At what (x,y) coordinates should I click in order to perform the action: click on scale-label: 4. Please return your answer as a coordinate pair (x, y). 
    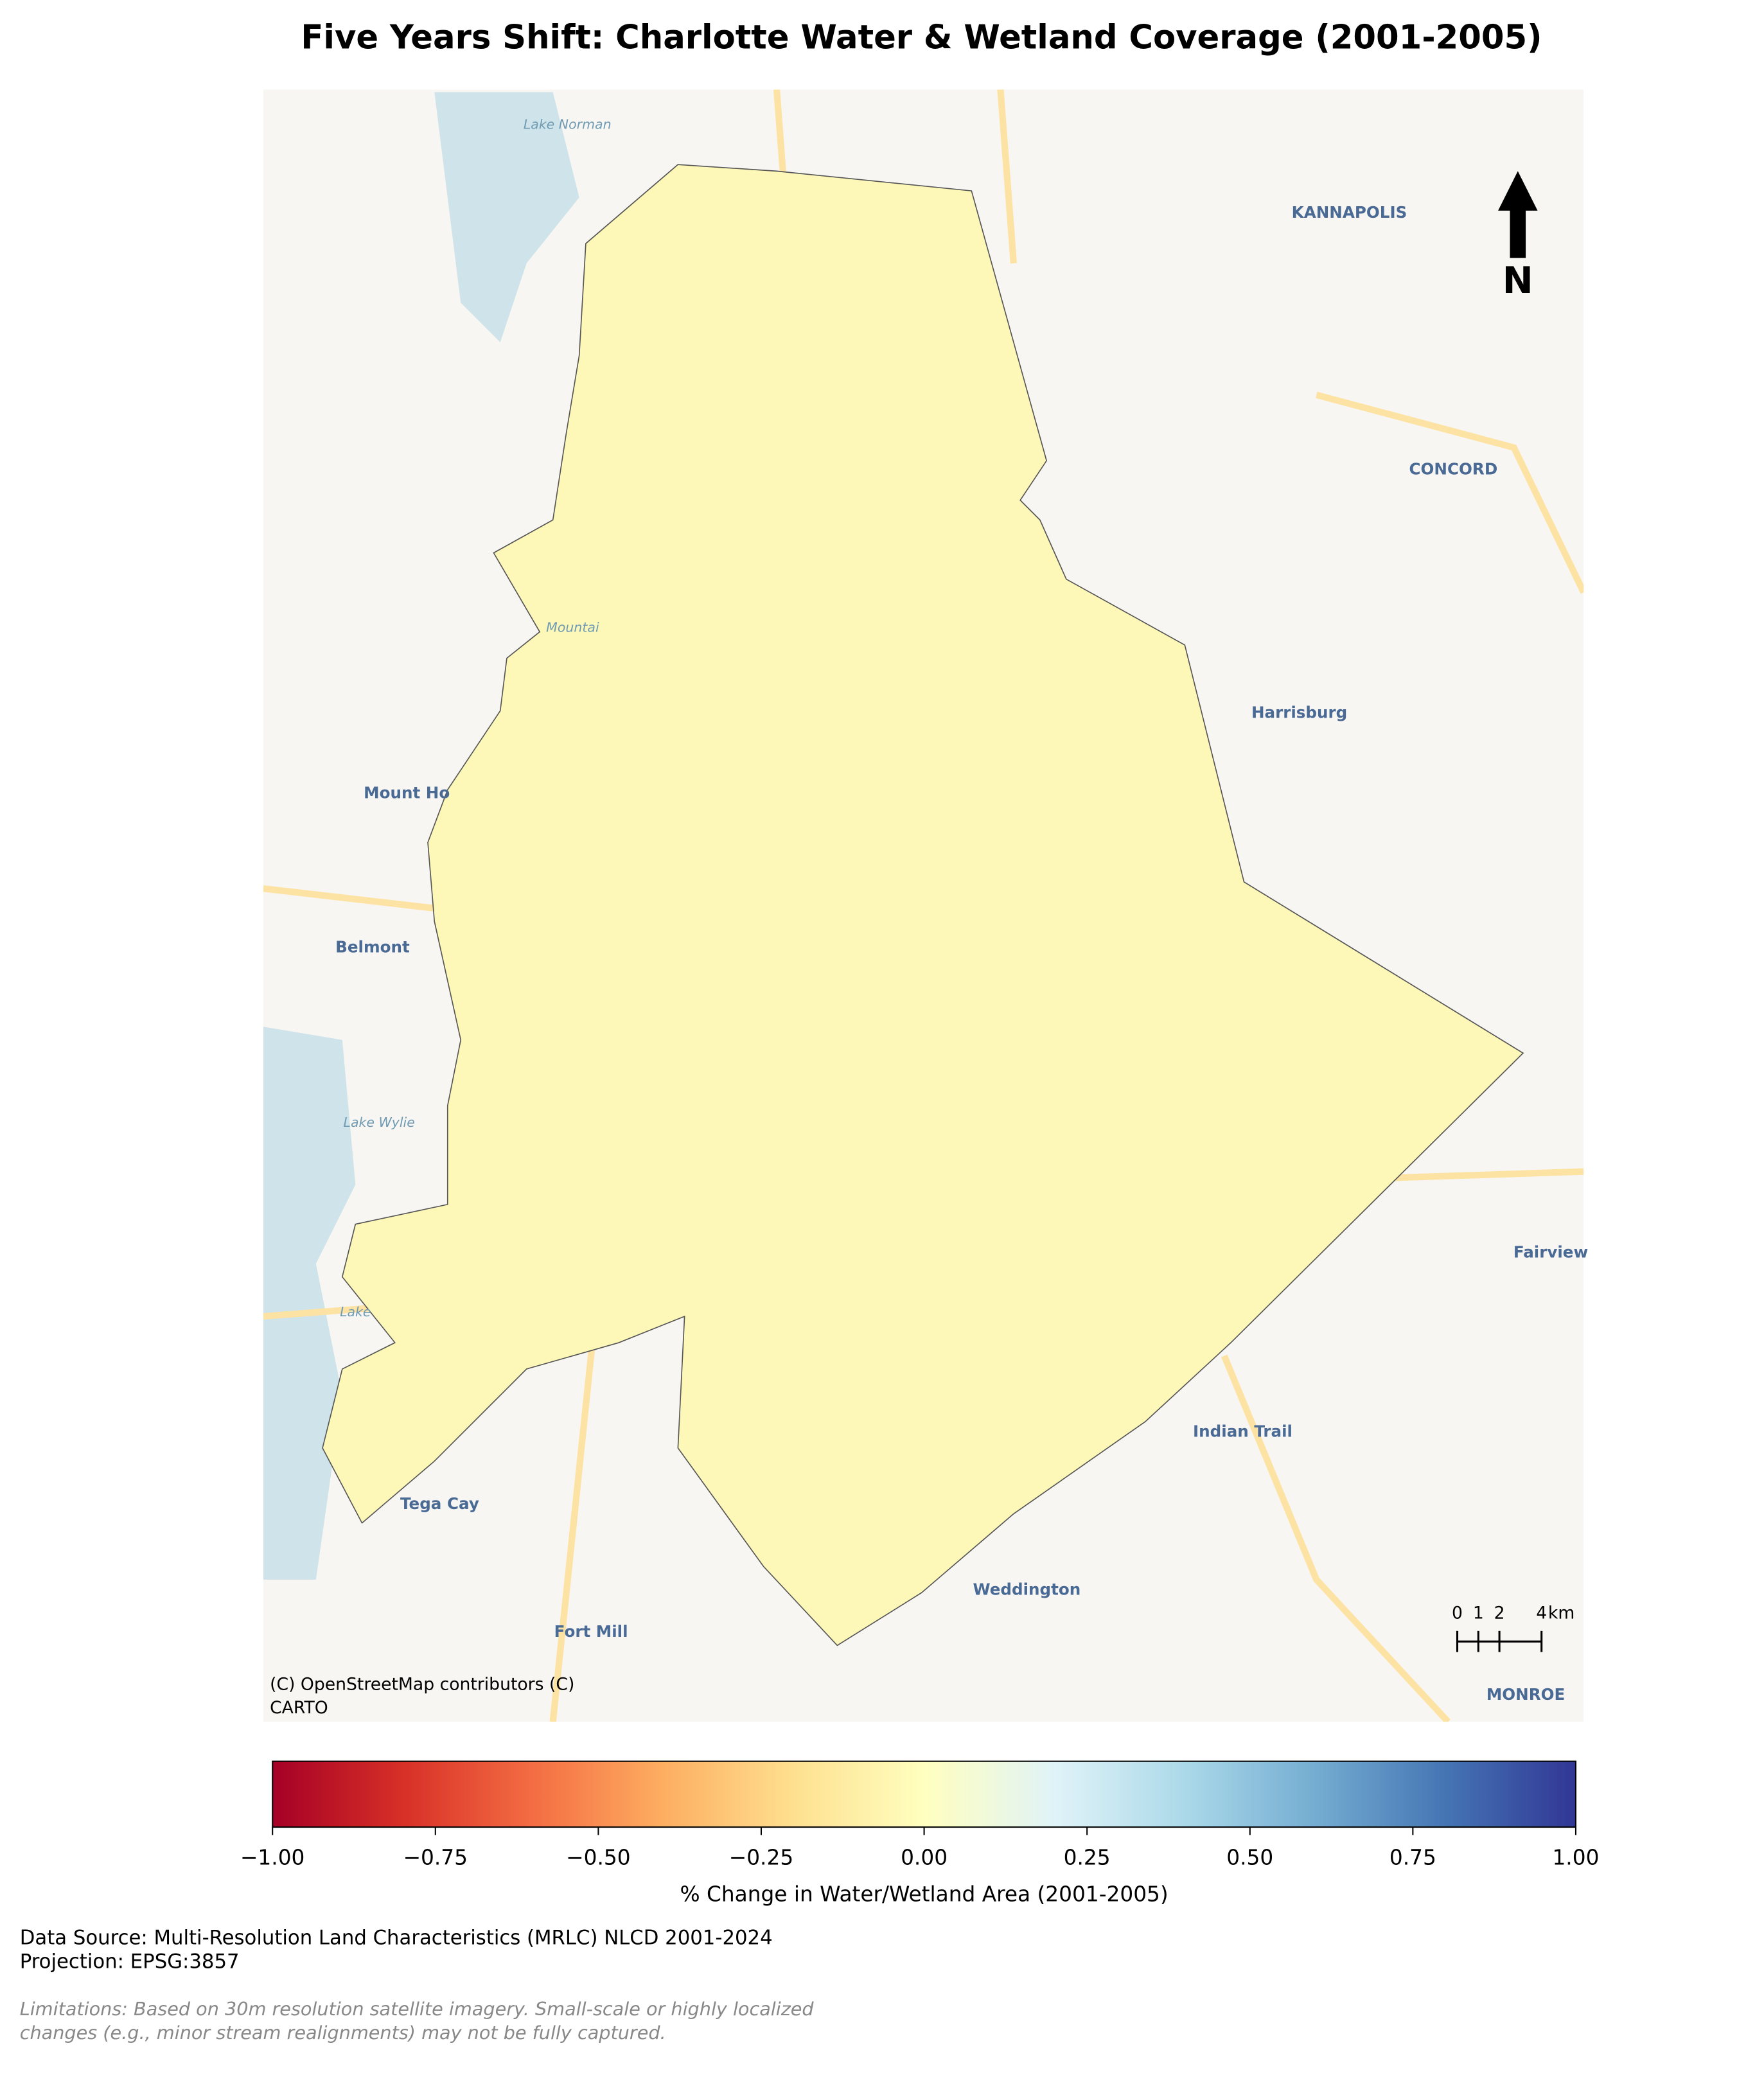
    Looking at the image, I should click on (1541, 1613).